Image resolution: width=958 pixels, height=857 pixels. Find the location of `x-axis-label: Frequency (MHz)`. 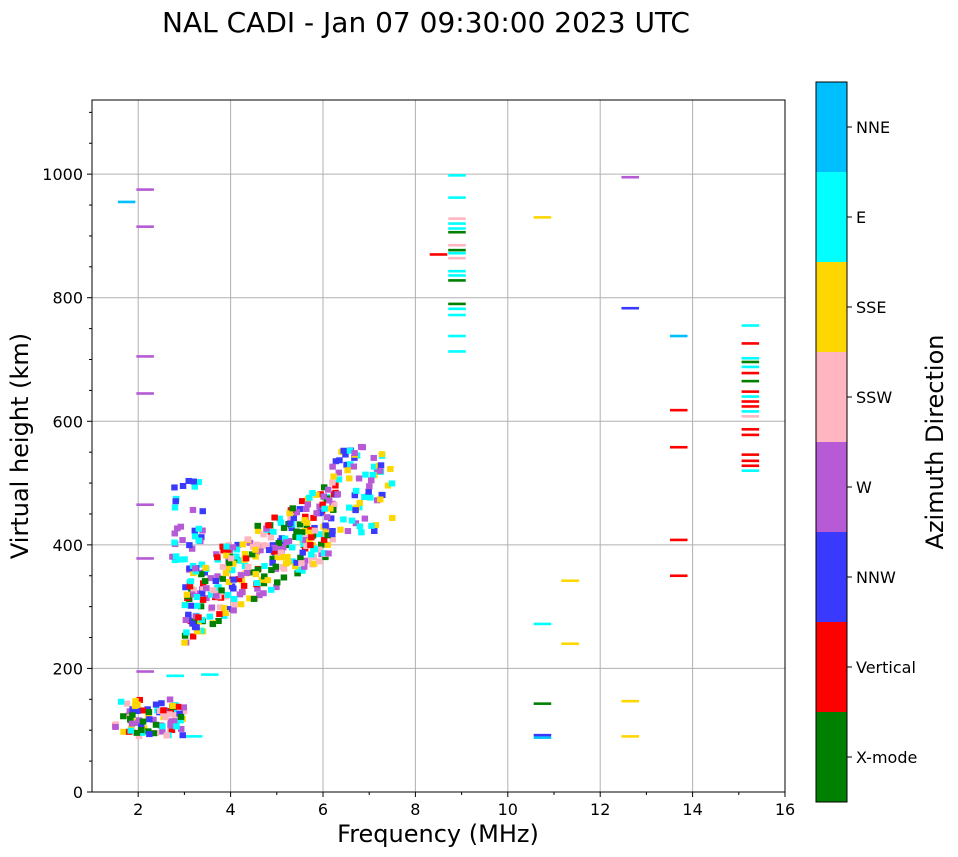

x-axis-label: Frequency (MHz) is located at coordinates (438, 834).